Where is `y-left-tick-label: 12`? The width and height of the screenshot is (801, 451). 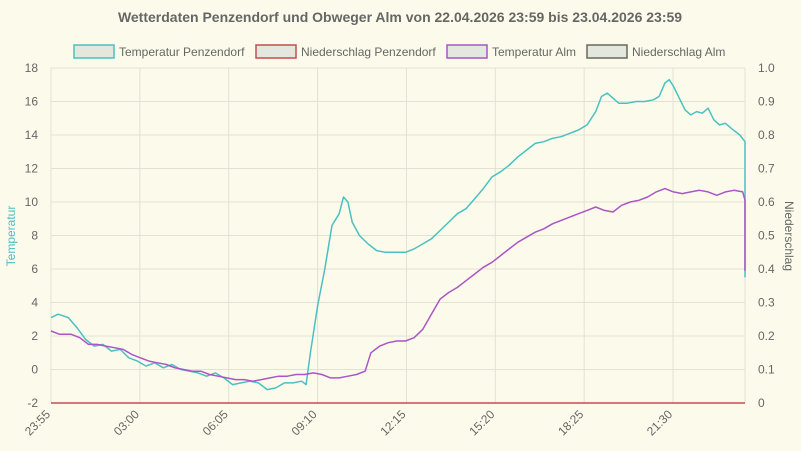
y-left-tick-label: 12 is located at coordinates (32, 169).